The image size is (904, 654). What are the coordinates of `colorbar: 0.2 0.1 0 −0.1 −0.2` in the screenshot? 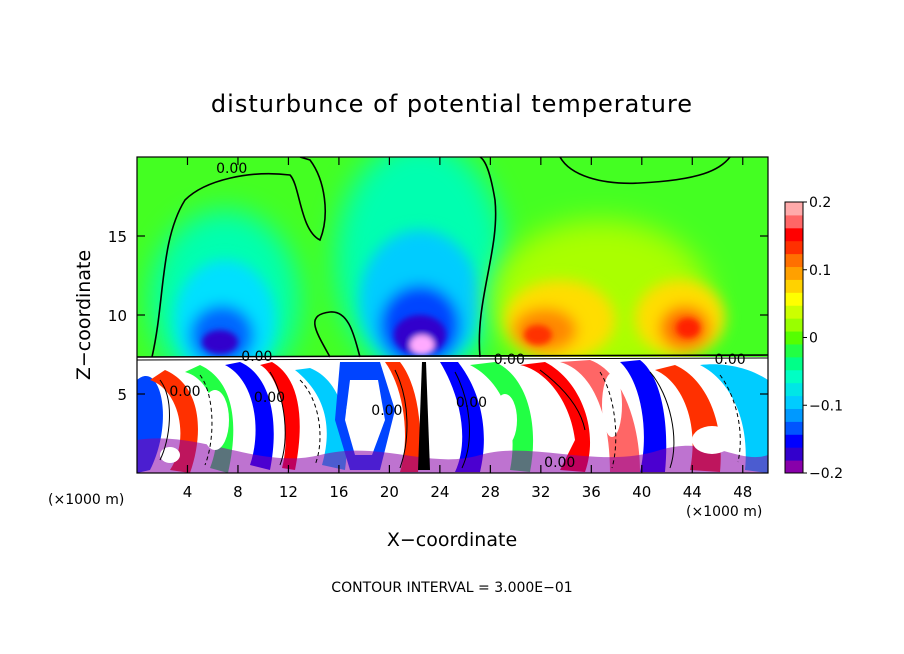 It's located at (813, 338).